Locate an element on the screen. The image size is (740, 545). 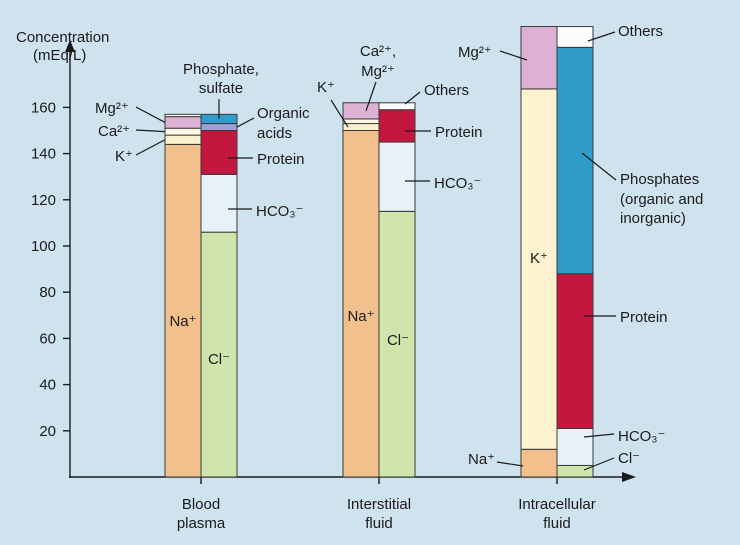
y-tick-label: 160 is located at coordinates (43, 107).